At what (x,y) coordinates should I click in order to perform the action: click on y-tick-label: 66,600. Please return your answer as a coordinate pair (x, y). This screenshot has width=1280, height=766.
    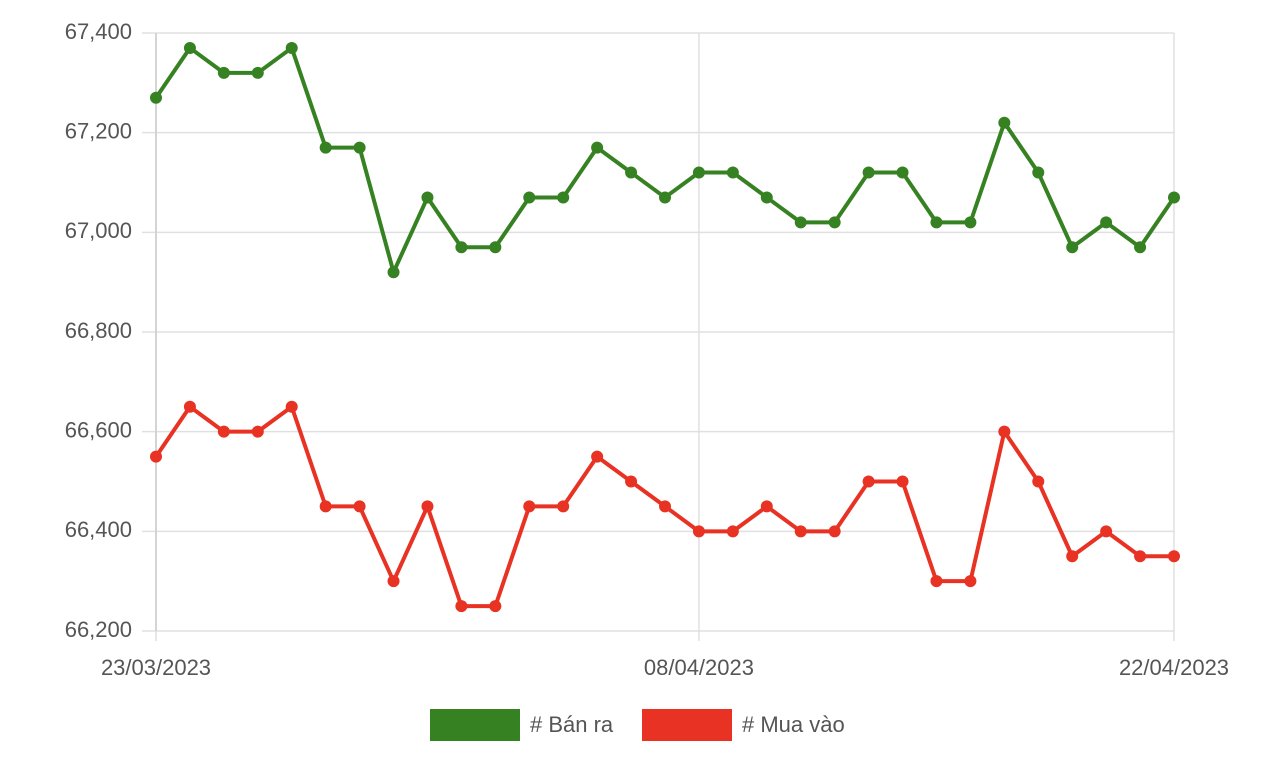
    Looking at the image, I should click on (98, 429).